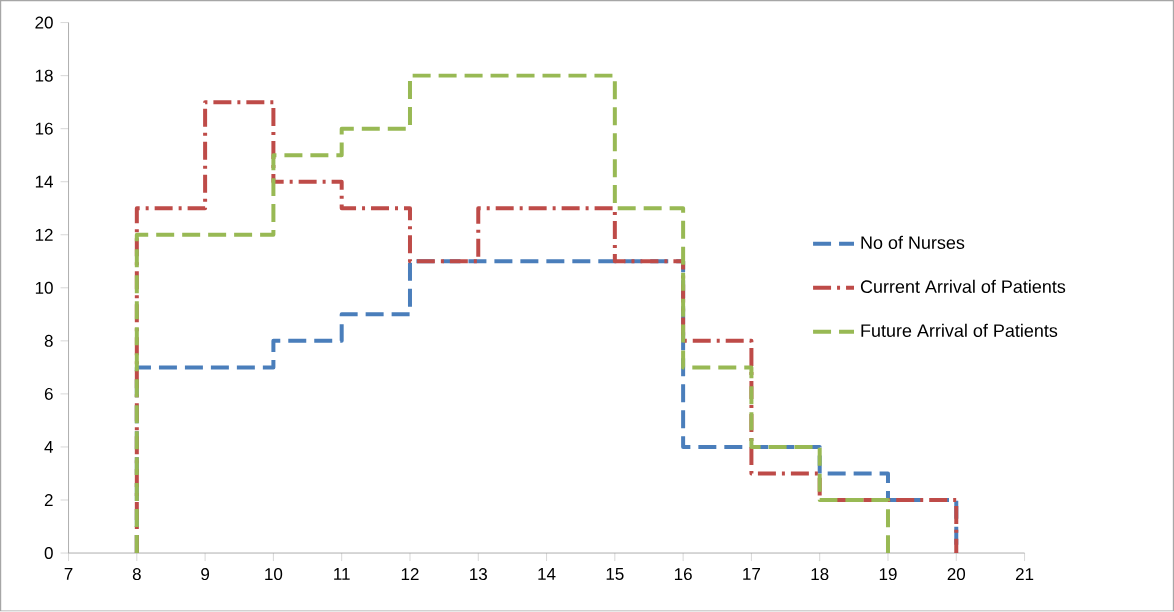  Describe the element at coordinates (615, 574) in the screenshot. I see `x-tick-label: 15` at that location.